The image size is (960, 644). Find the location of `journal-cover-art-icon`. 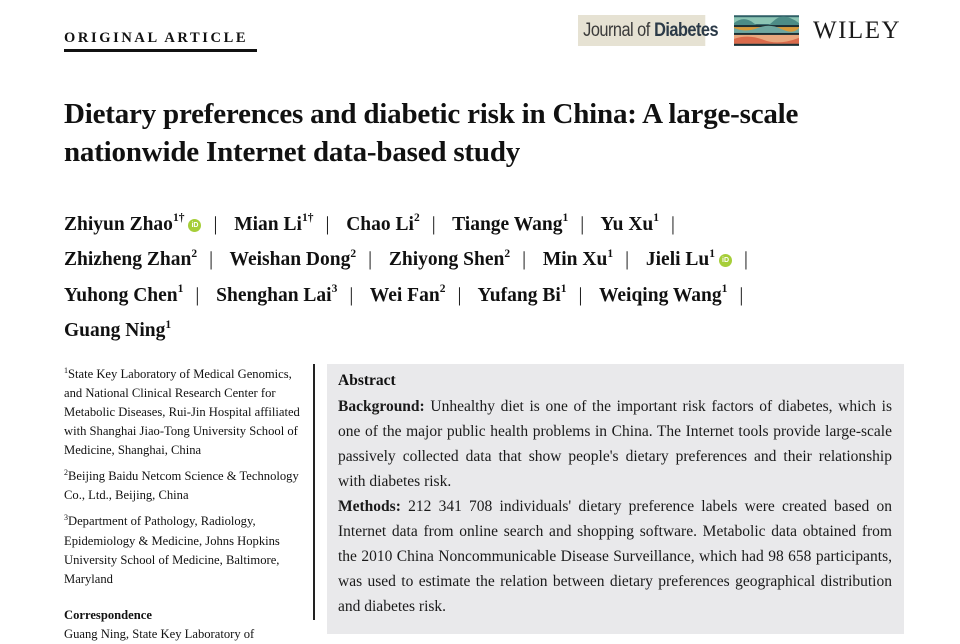

journal-cover-art-icon is located at coordinates (766, 30).